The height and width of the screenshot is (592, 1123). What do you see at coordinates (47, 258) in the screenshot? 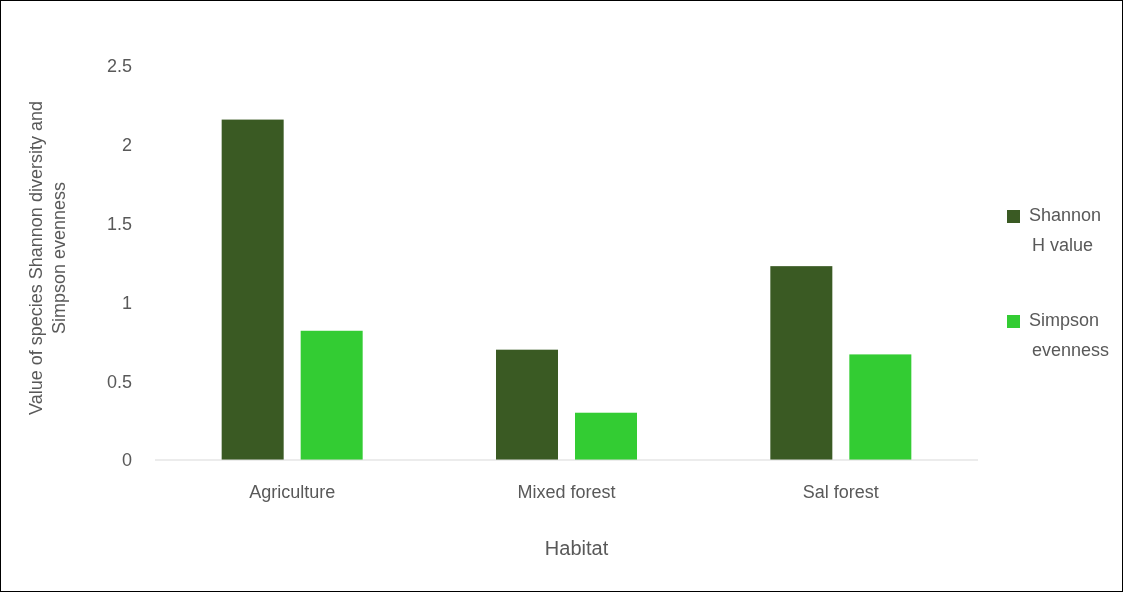
I see `y-axis-title: Value of species Shannon diversity and Simpson evenness` at bounding box center [47, 258].